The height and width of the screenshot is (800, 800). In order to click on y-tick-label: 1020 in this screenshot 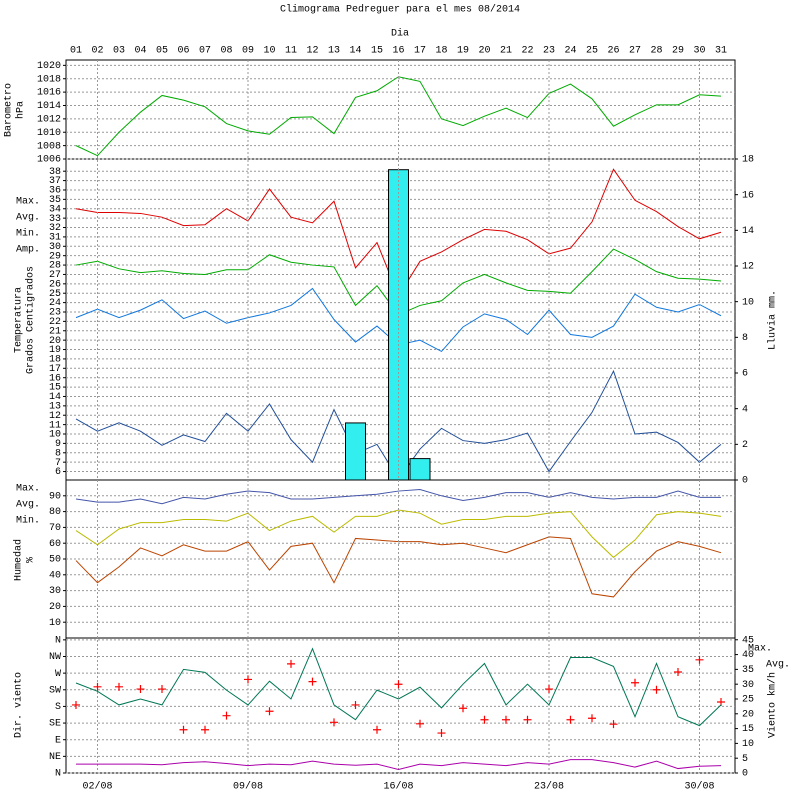, I will do `click(49, 66)`.